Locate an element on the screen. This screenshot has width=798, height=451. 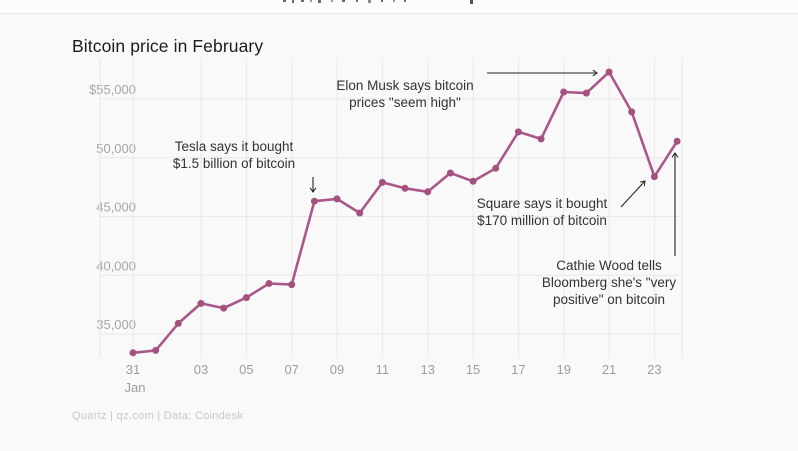
x-axis-tick-label: 15 is located at coordinates (473, 369).